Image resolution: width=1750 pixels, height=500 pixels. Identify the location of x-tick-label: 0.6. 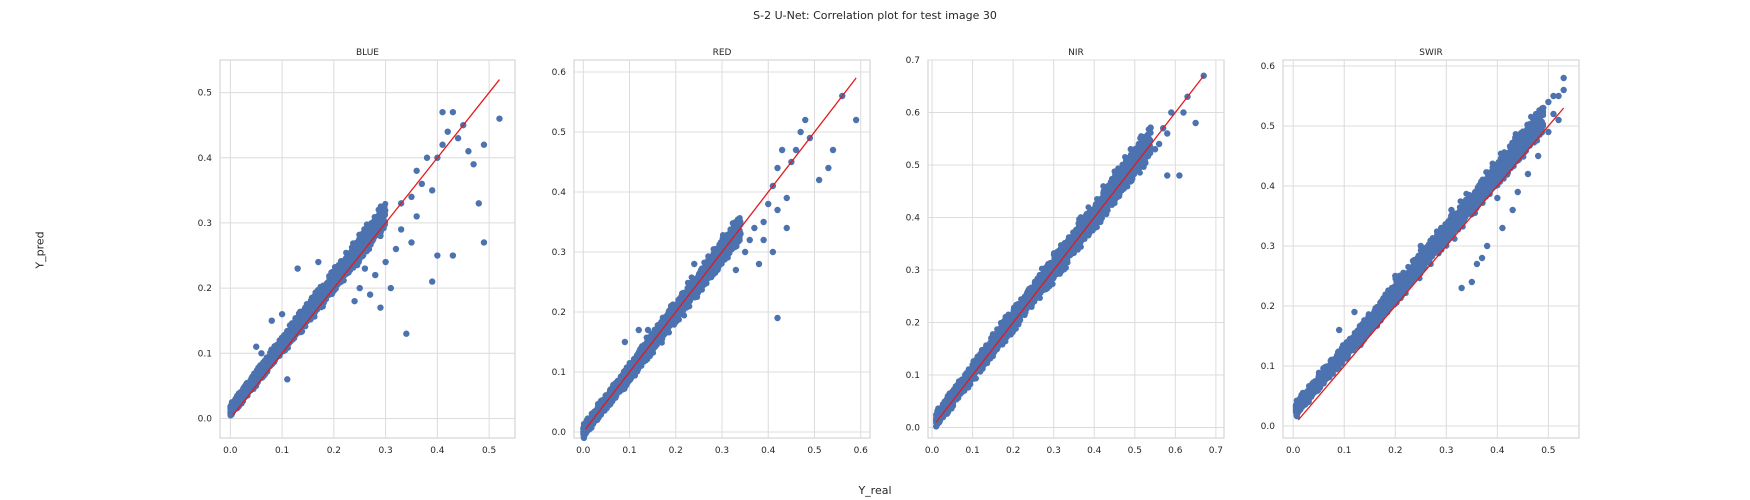
(861, 451).